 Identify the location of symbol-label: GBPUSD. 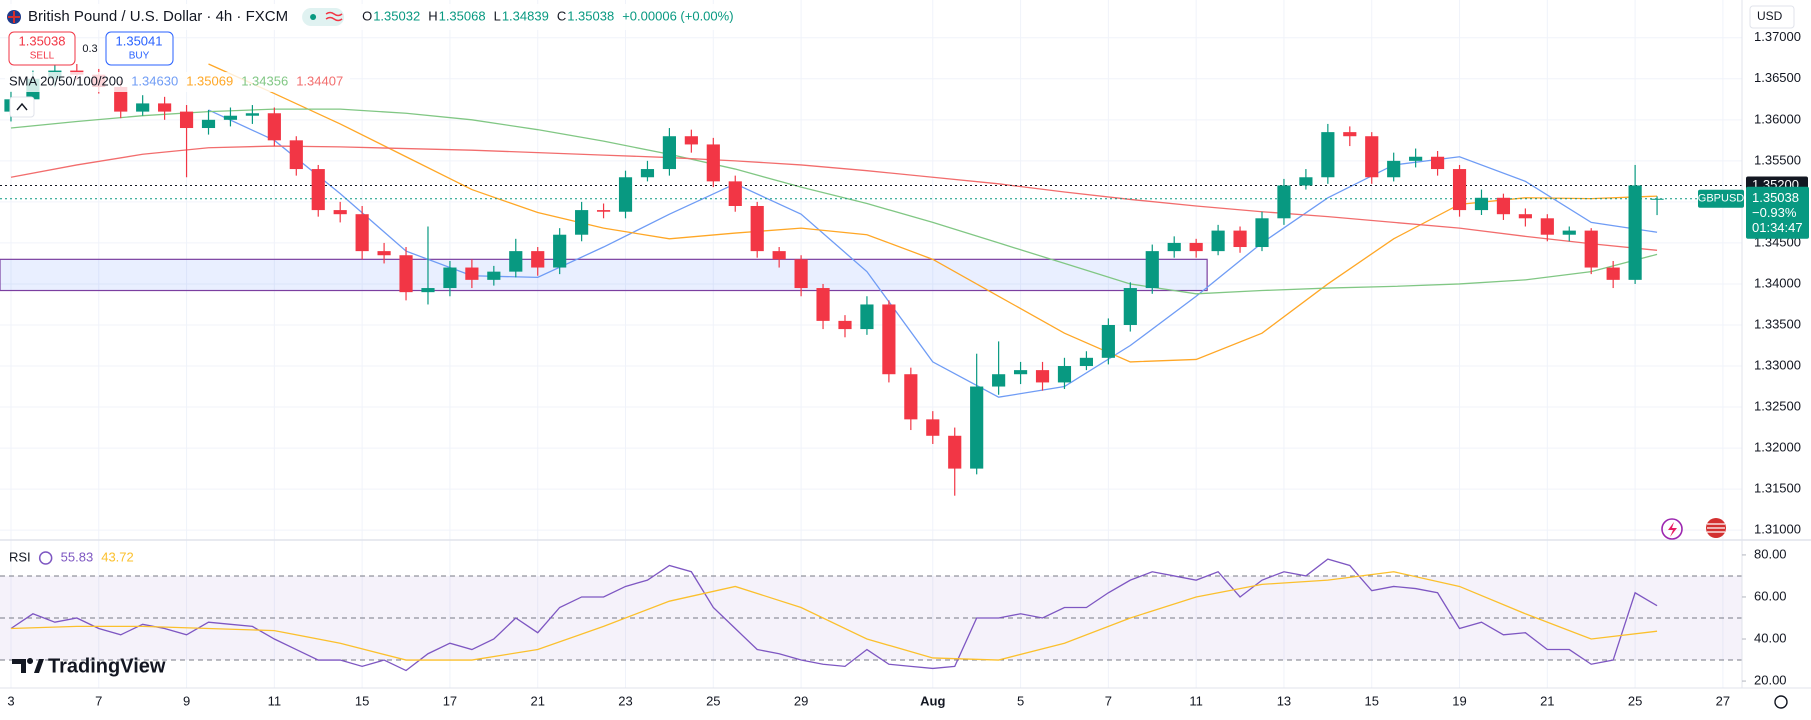
(1721, 199).